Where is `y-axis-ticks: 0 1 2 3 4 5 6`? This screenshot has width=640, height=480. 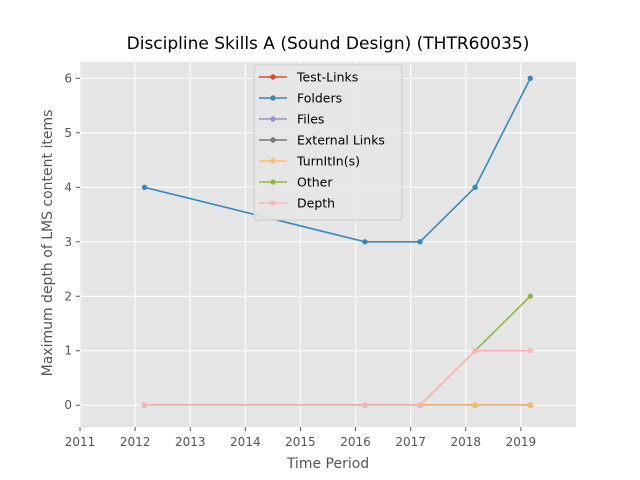
y-axis-ticks: 0 1 2 3 4 5 6 is located at coordinates (72, 241).